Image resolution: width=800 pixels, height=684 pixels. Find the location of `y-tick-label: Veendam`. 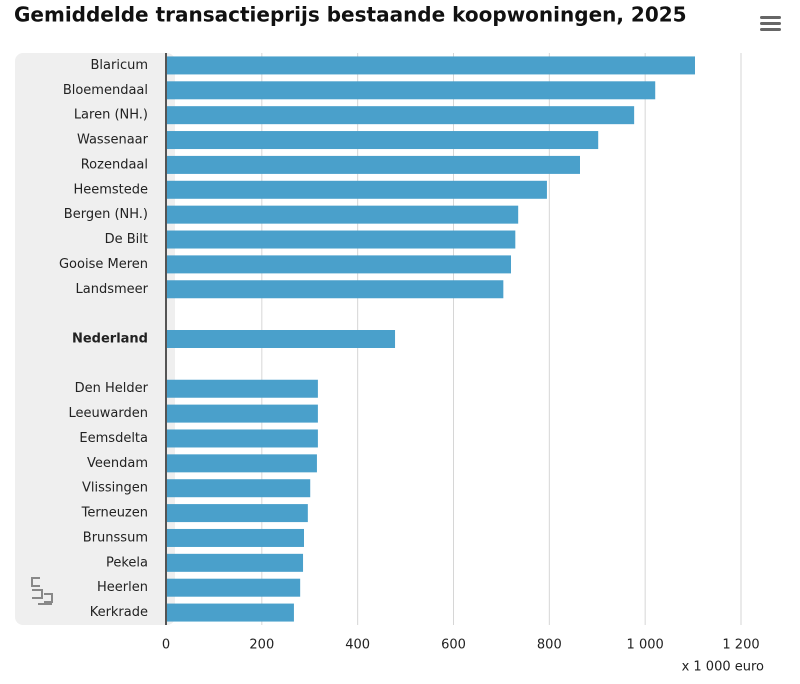

y-tick-label: Veendam is located at coordinates (117, 463).